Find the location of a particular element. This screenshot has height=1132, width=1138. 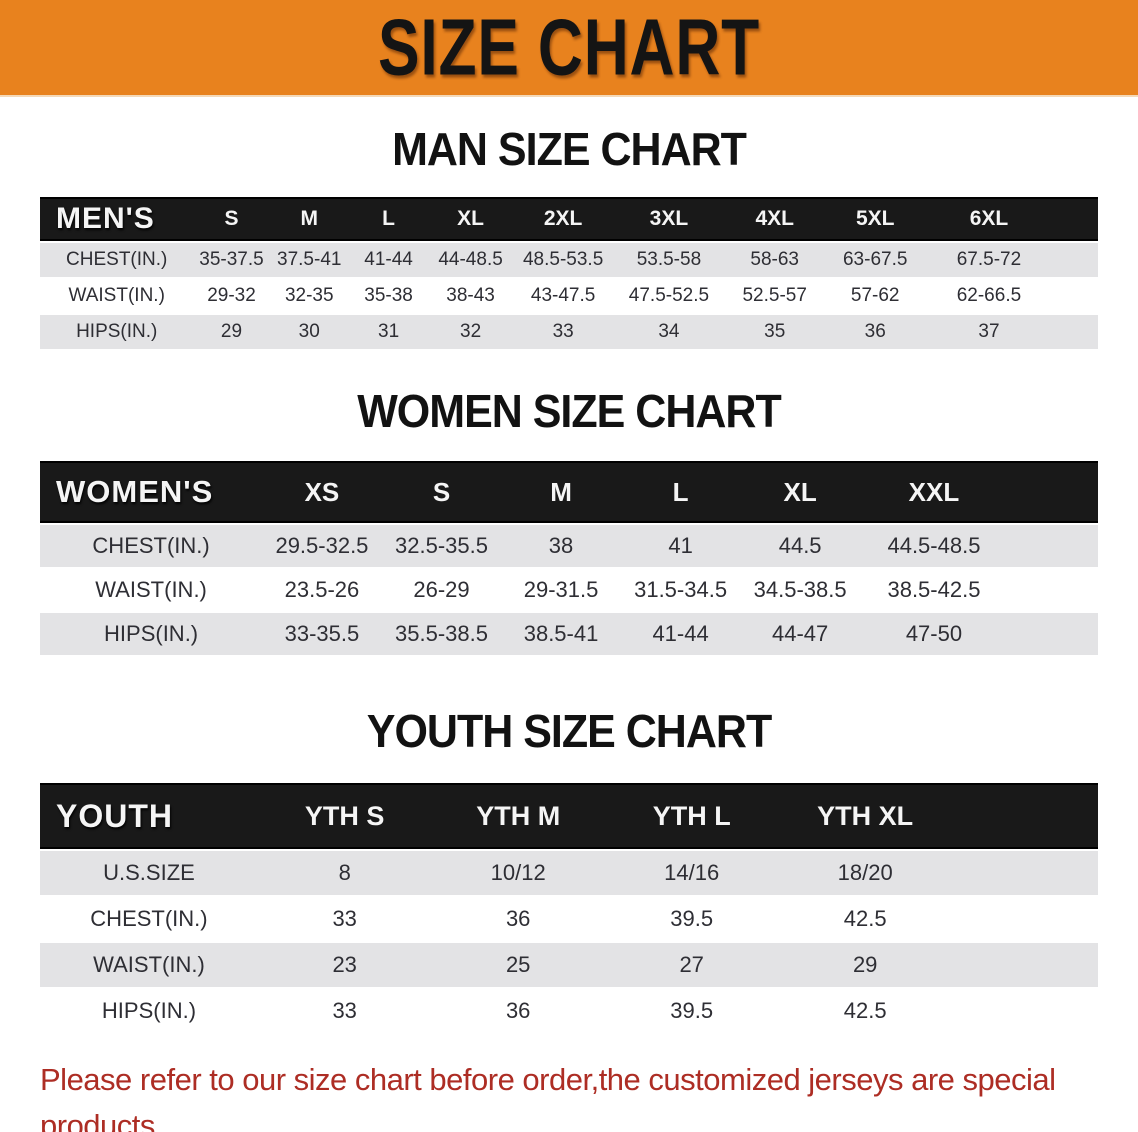

size-value-cell: 44.5 is located at coordinates (800, 546).